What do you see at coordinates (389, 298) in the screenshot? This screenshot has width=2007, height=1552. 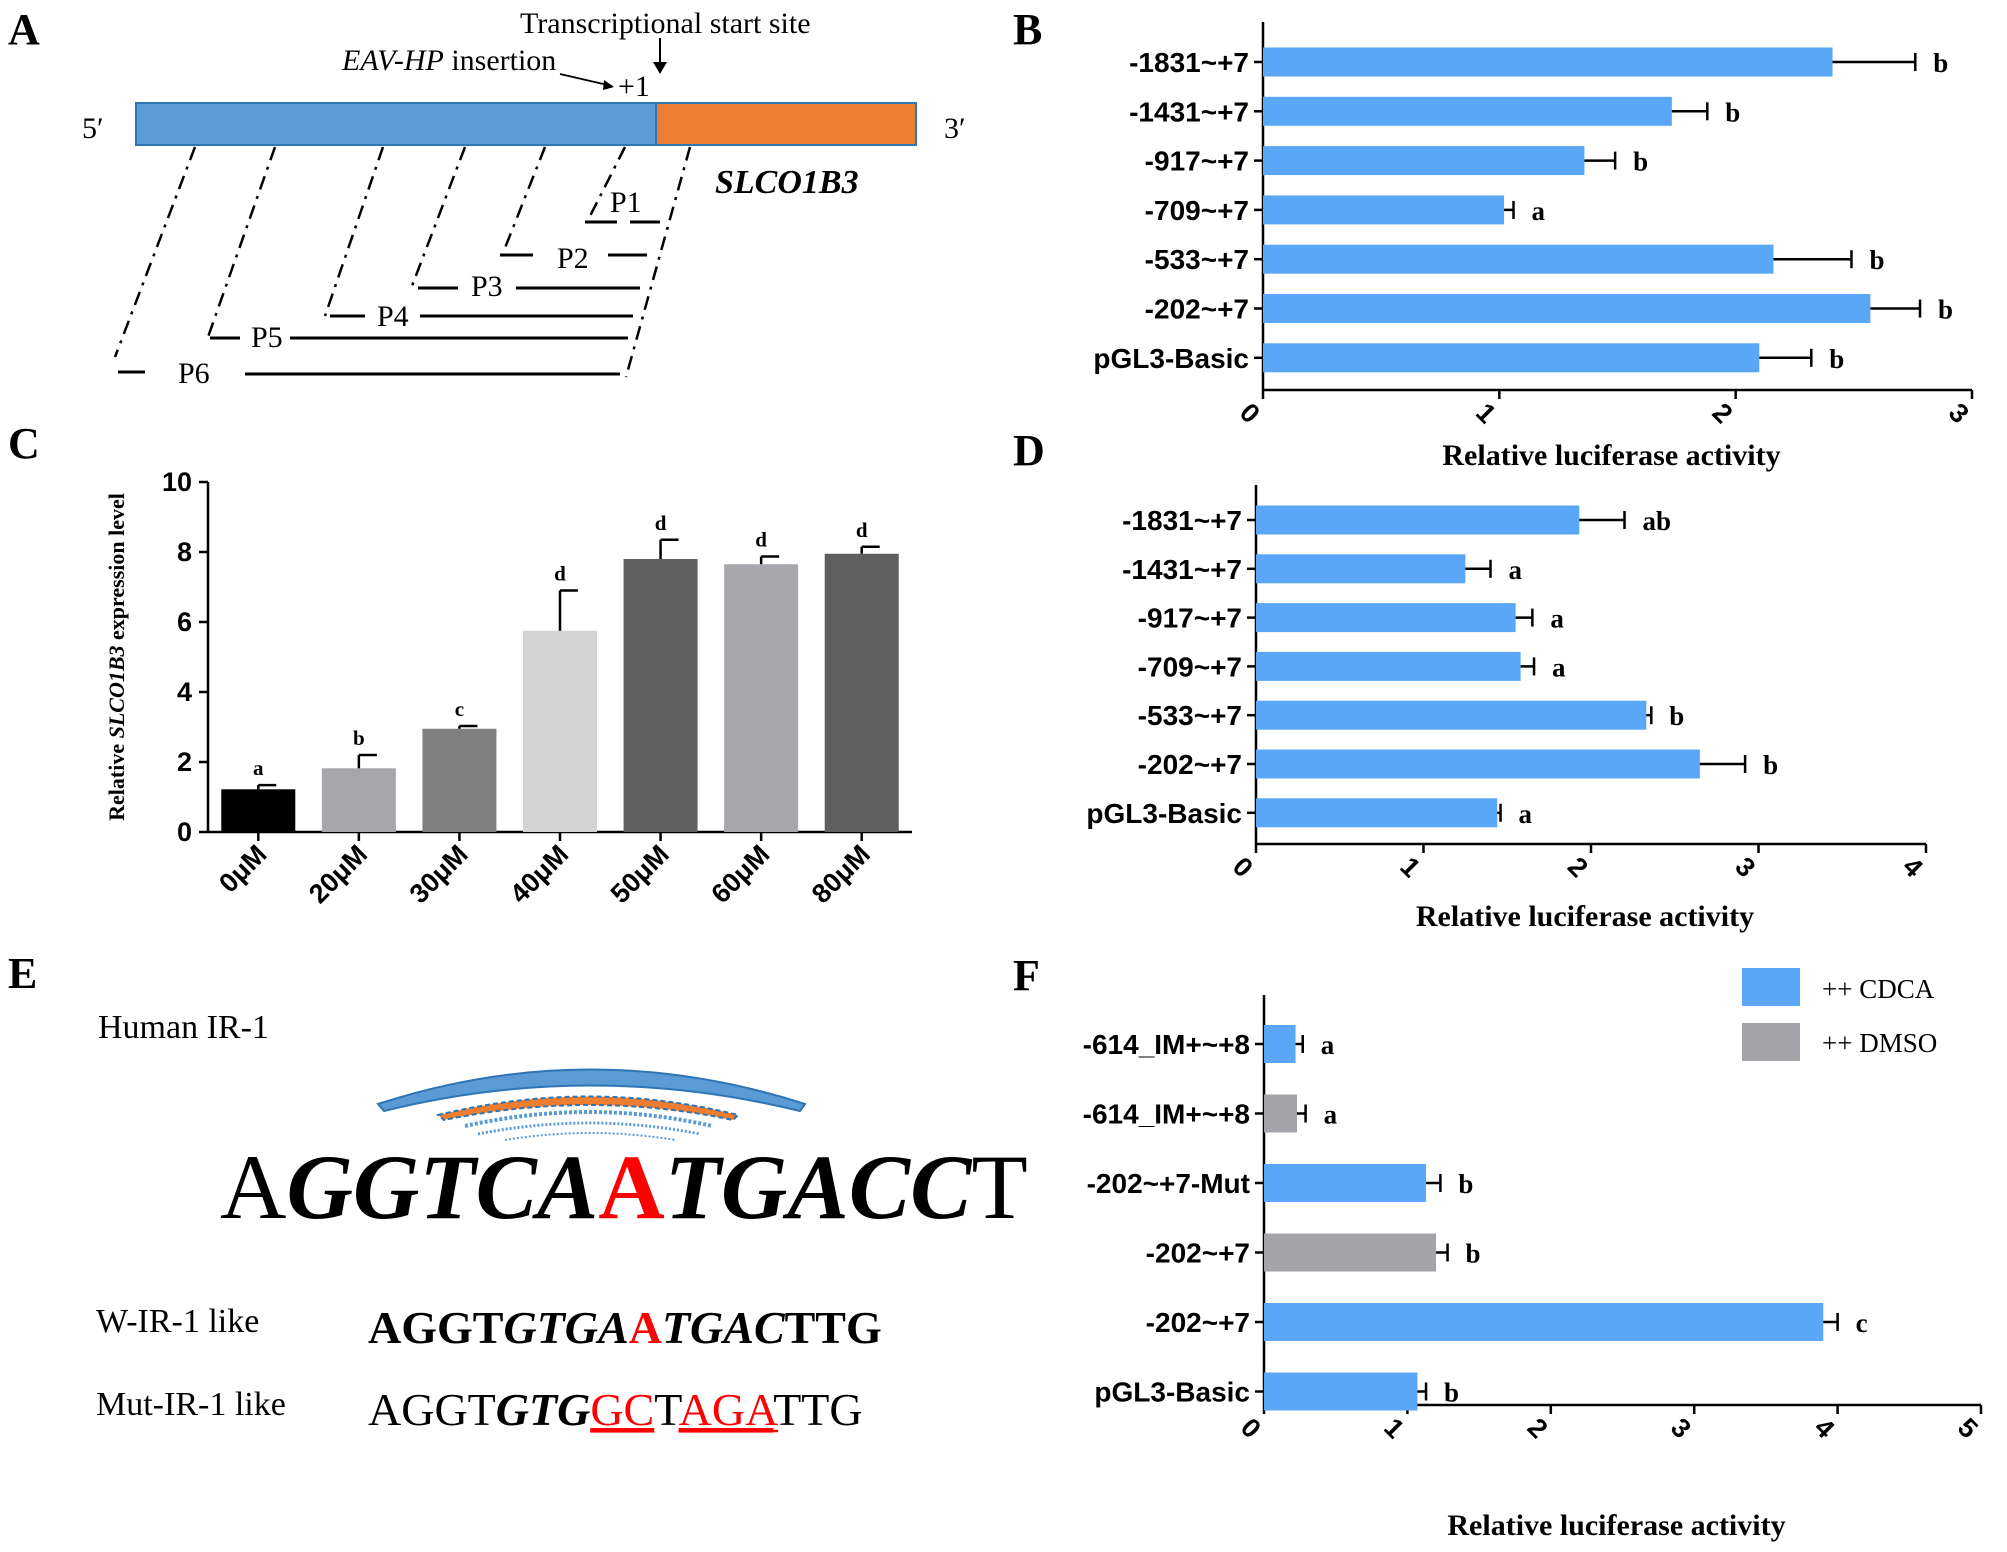 I see `fragment-lines` at bounding box center [389, 298].